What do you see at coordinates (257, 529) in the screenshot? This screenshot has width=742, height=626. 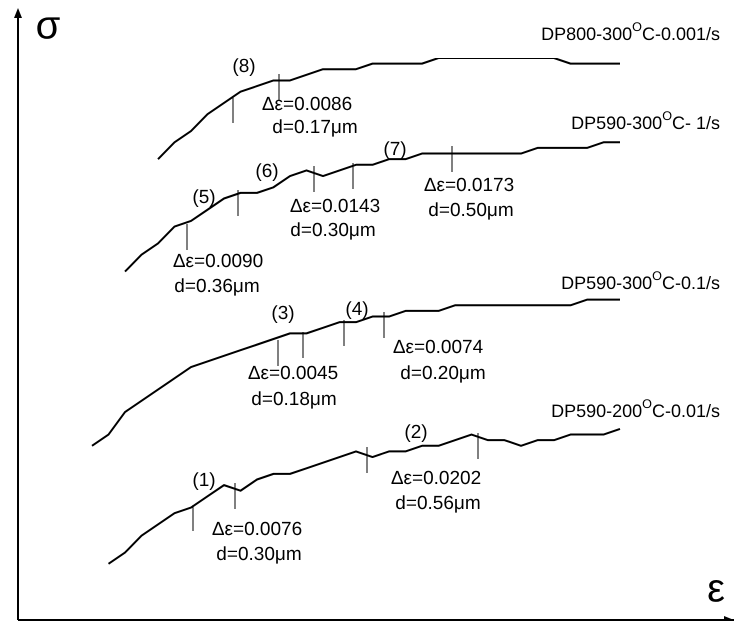 I see `annotation: Δε=0.0076` at bounding box center [257, 529].